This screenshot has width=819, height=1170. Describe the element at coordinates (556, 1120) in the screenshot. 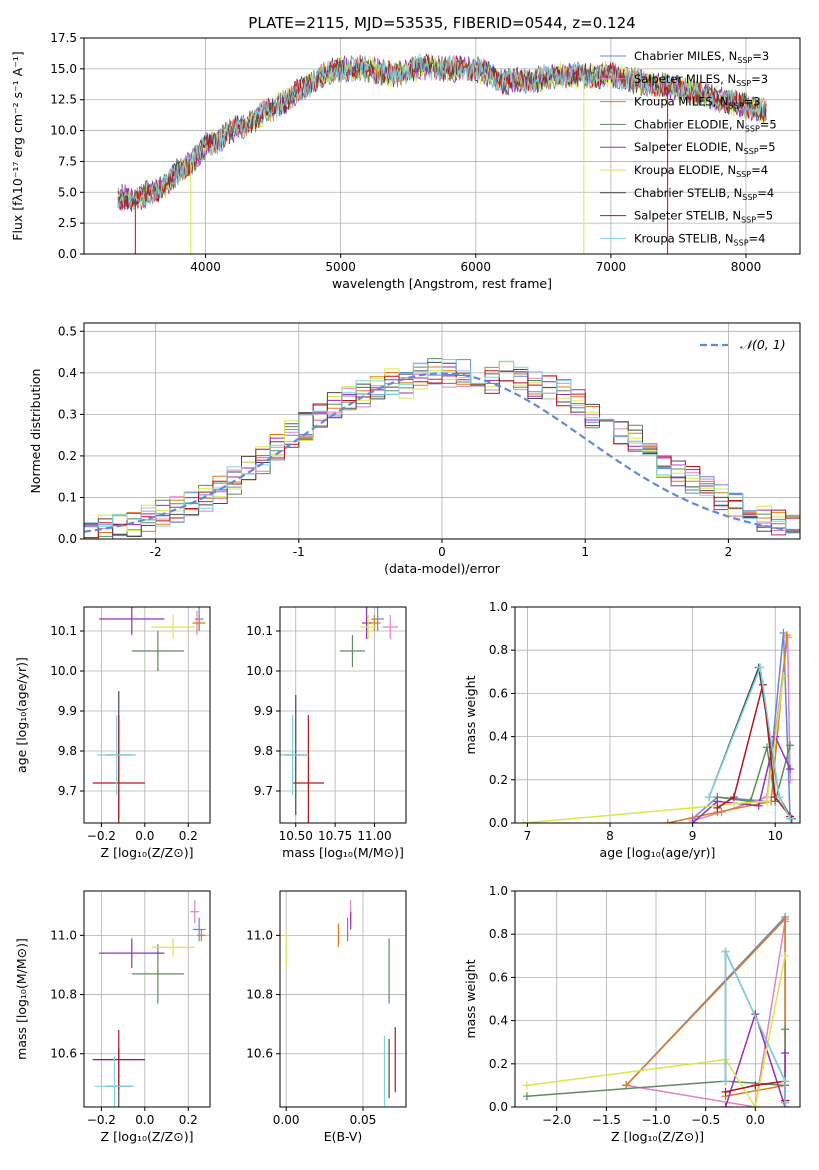

I see `x-tick-label: −2.0` at that location.